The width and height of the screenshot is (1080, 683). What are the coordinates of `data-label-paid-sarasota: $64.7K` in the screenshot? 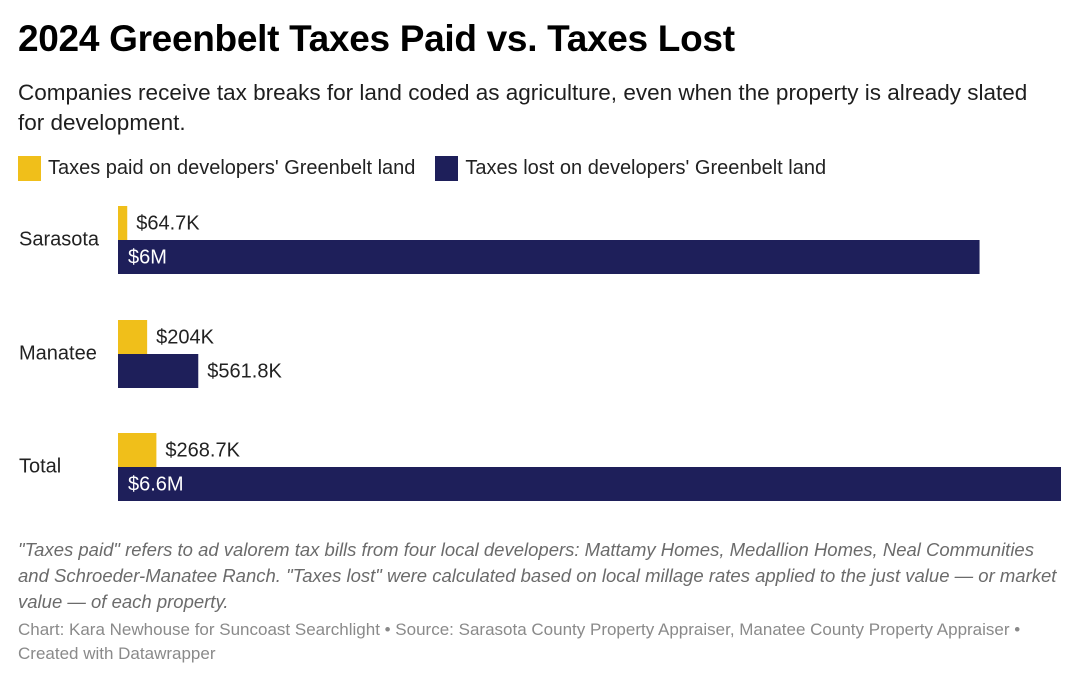 It's located at (168, 223).